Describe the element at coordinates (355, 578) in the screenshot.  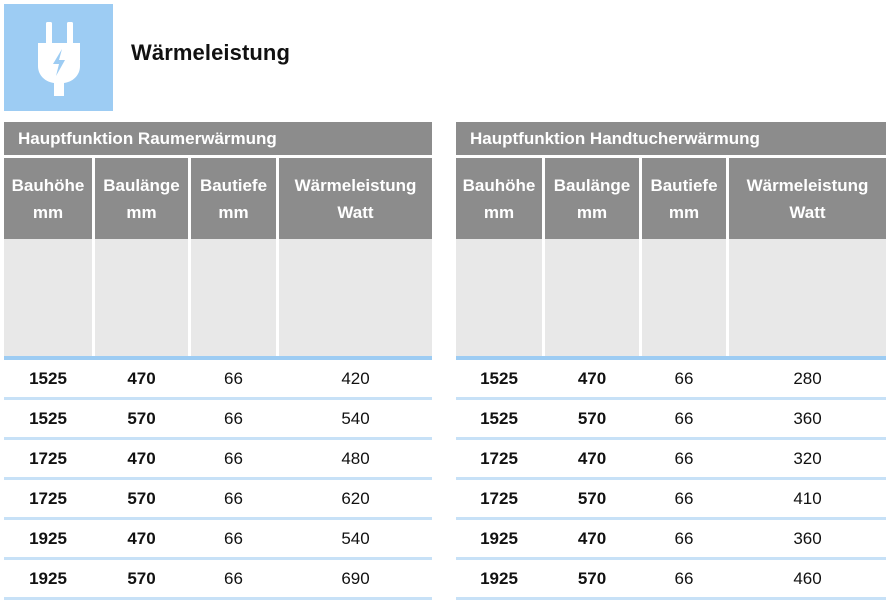
I see `cell-waermeleistung: 690` at that location.